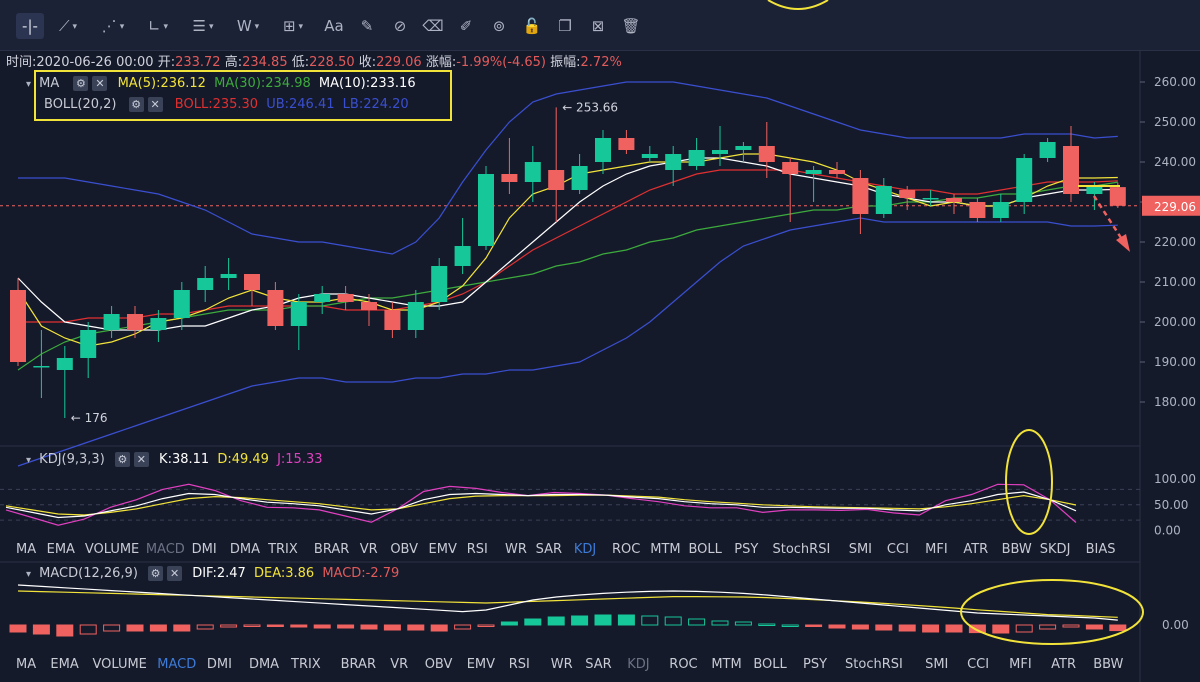 The height and width of the screenshot is (682, 1200). I want to click on layers-icon: ❐, so click(565, 26).